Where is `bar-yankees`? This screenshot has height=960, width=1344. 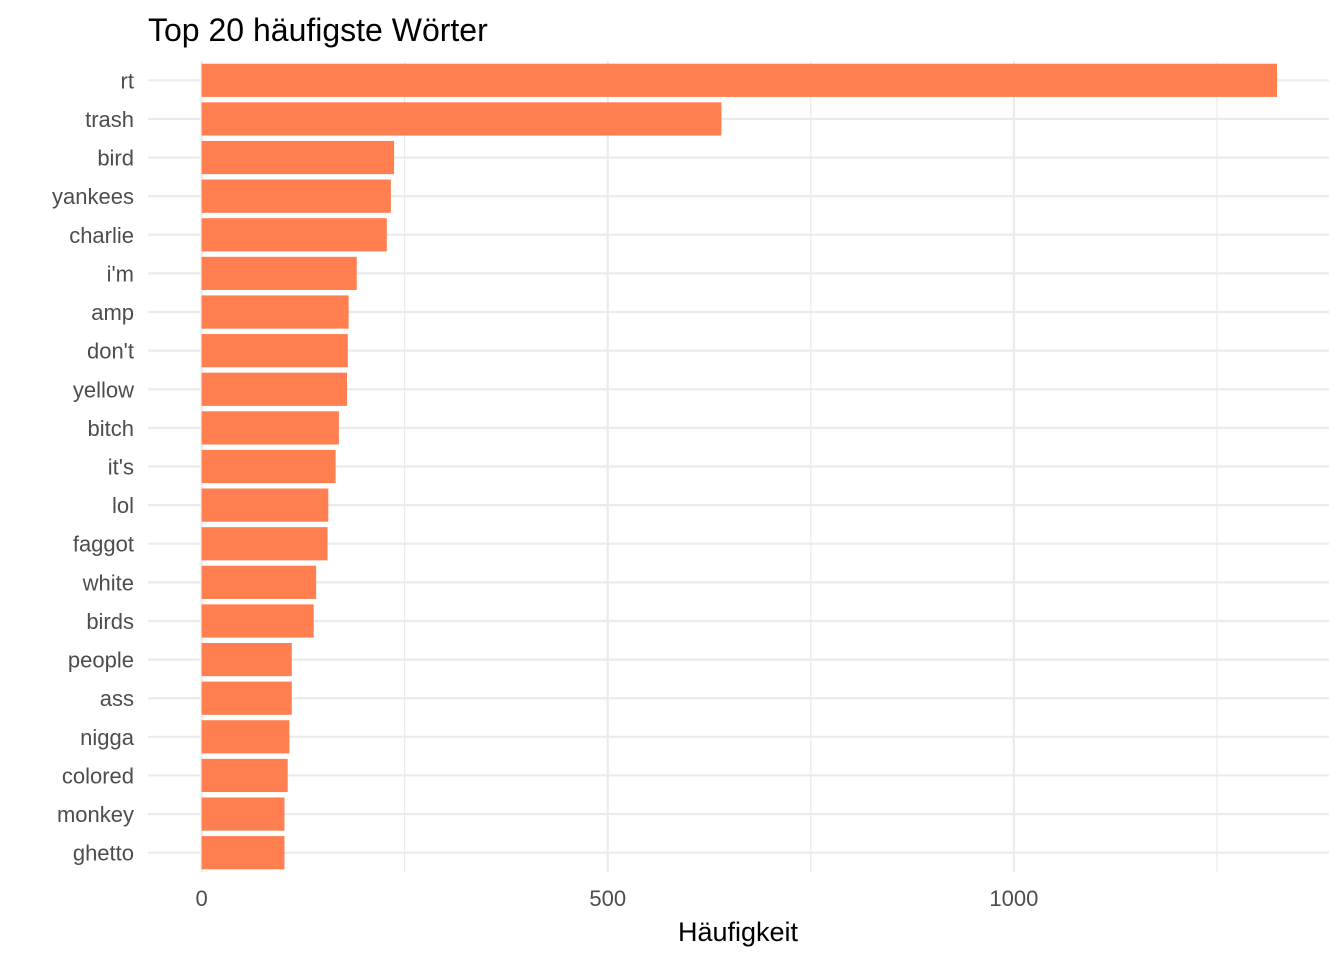 bar-yankees is located at coordinates (296, 196).